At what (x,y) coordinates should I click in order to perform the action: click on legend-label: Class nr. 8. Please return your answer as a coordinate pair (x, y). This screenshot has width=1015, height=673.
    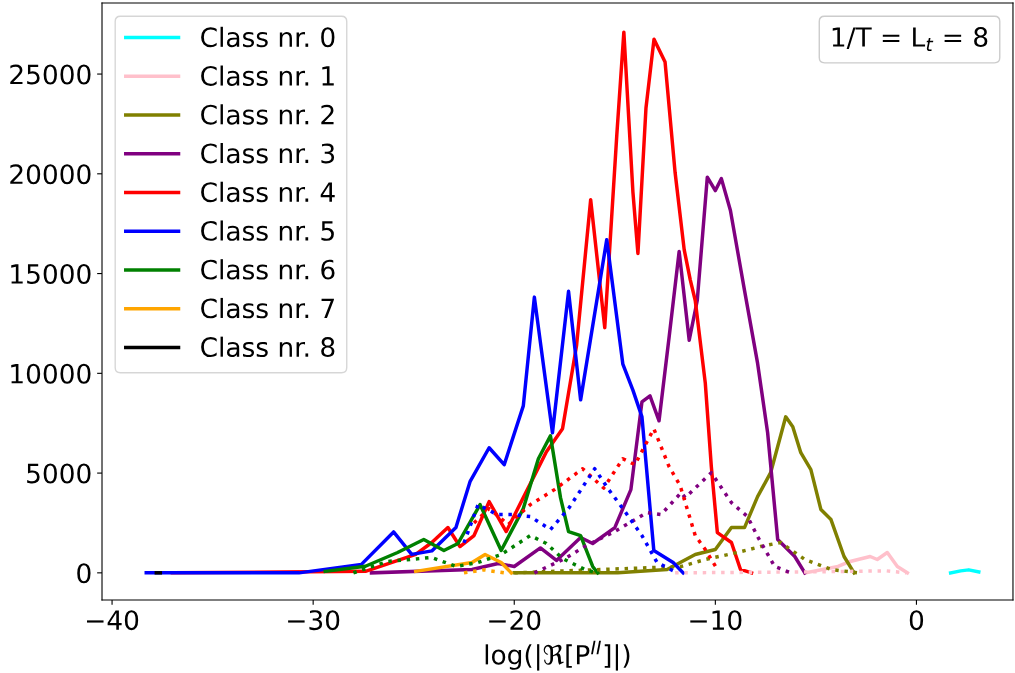
    Looking at the image, I should click on (268, 347).